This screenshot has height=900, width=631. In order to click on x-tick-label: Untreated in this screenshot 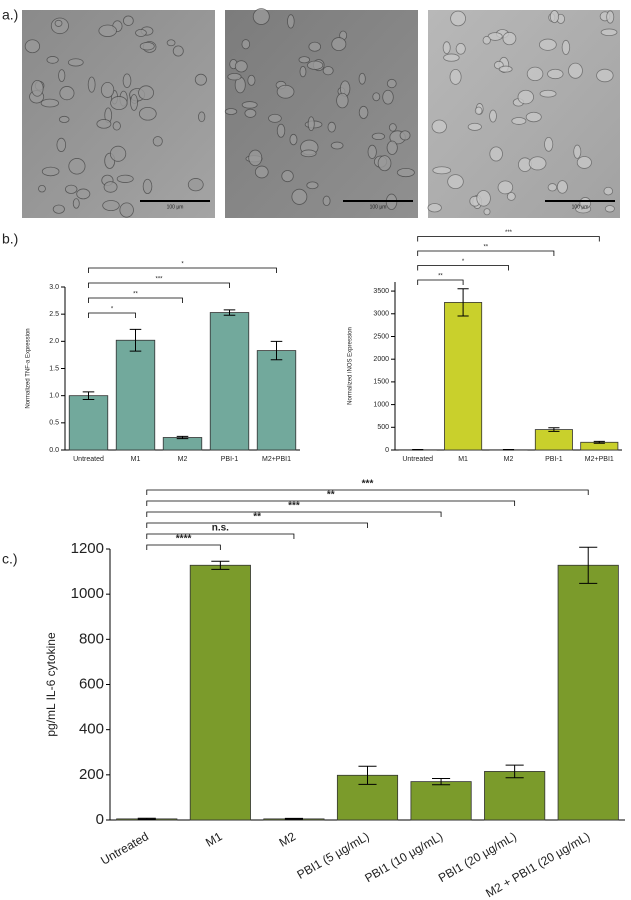, I will do `click(124, 848)`.